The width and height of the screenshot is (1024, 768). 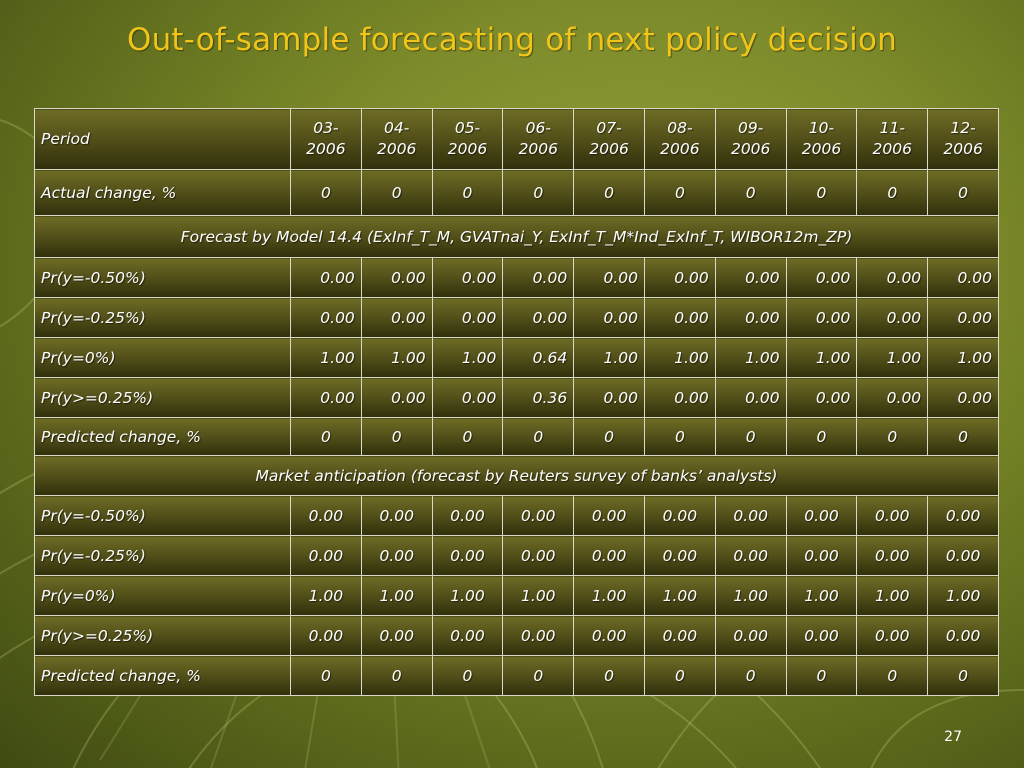 I want to click on row-label: Pr(y>=0.25%), so click(x=162, y=635).